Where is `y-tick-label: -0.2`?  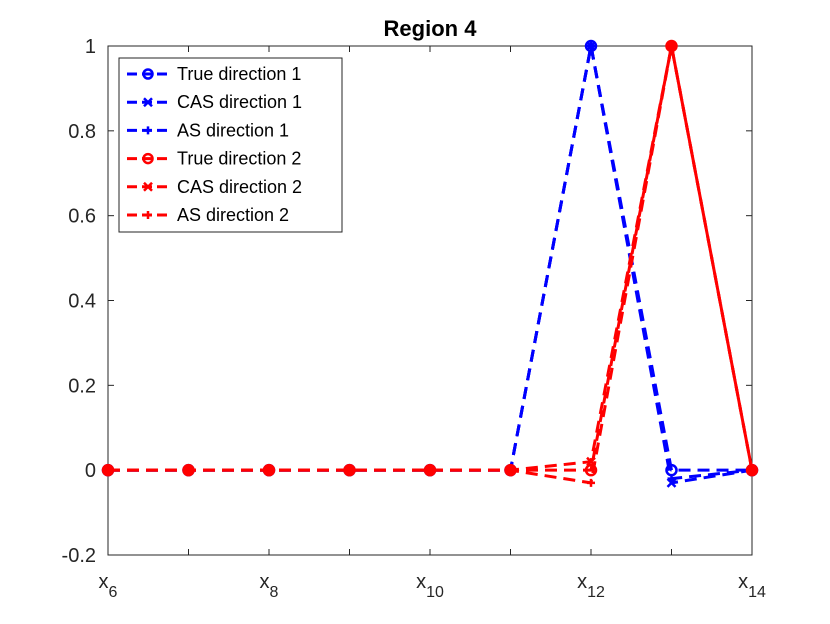 y-tick-label: -0.2 is located at coordinates (79, 556).